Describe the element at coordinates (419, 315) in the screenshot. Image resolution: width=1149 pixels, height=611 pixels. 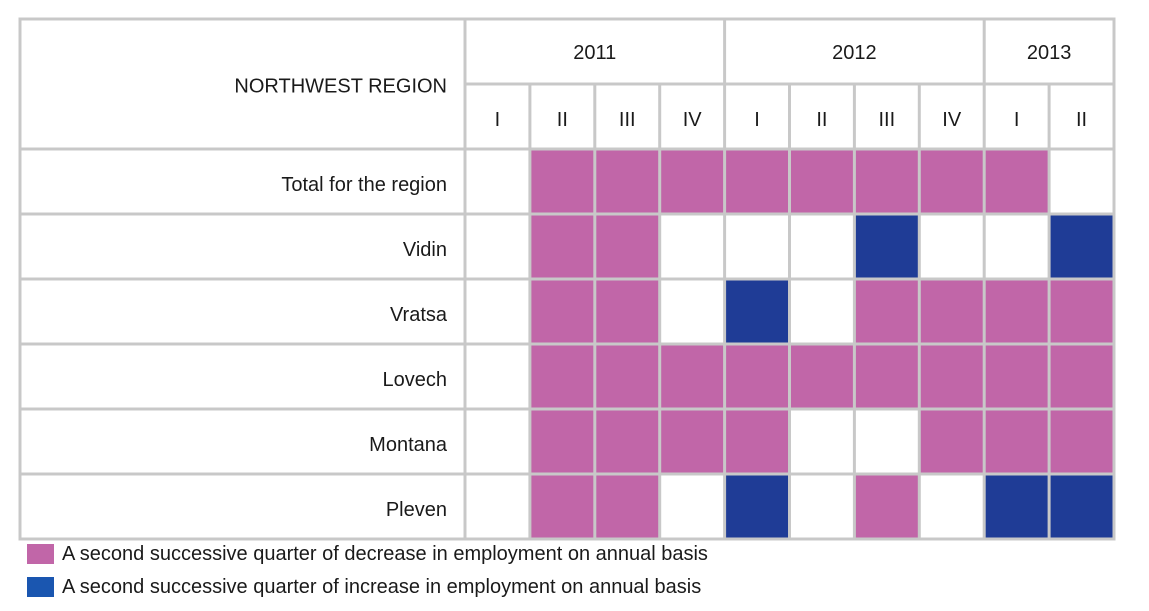
I see `row-label: Vratsa` at that location.